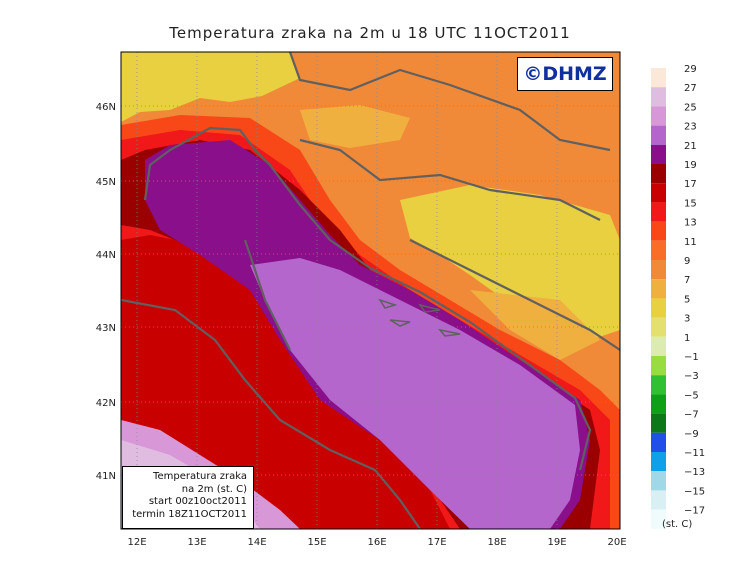 Image resolution: width=740 pixels, height=582 pixels. Describe the element at coordinates (136, 542) in the screenshot. I see `lon-tick-12: 12E` at that location.